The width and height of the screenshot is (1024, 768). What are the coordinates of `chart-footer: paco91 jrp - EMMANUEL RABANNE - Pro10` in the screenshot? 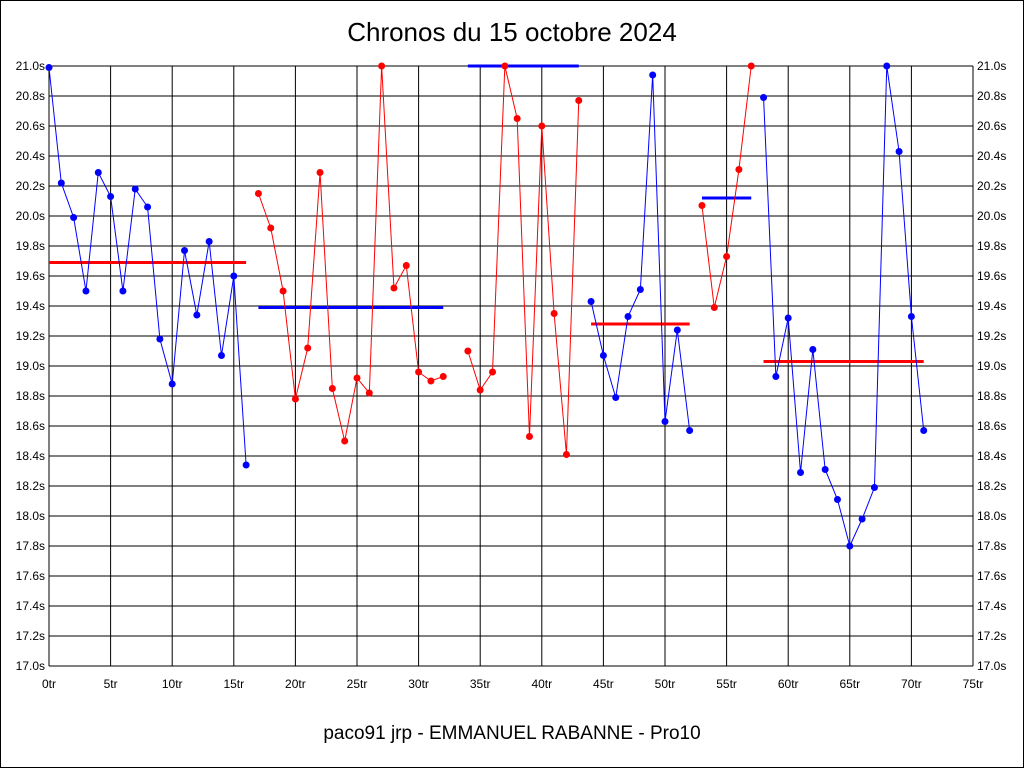 It's located at (512, 733).